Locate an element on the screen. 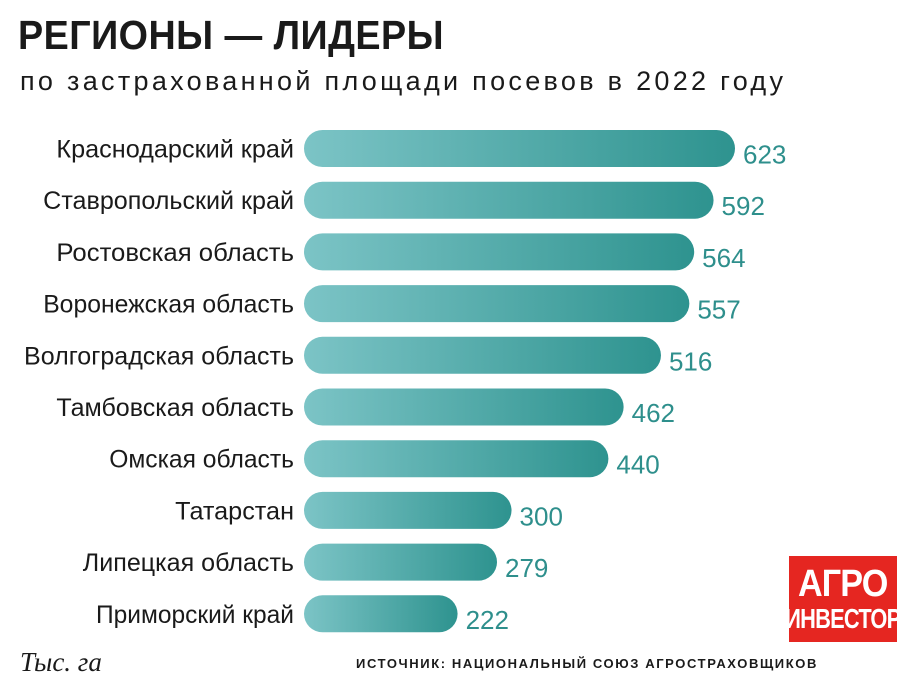  category-label-6: Омская область is located at coordinates (201, 460).